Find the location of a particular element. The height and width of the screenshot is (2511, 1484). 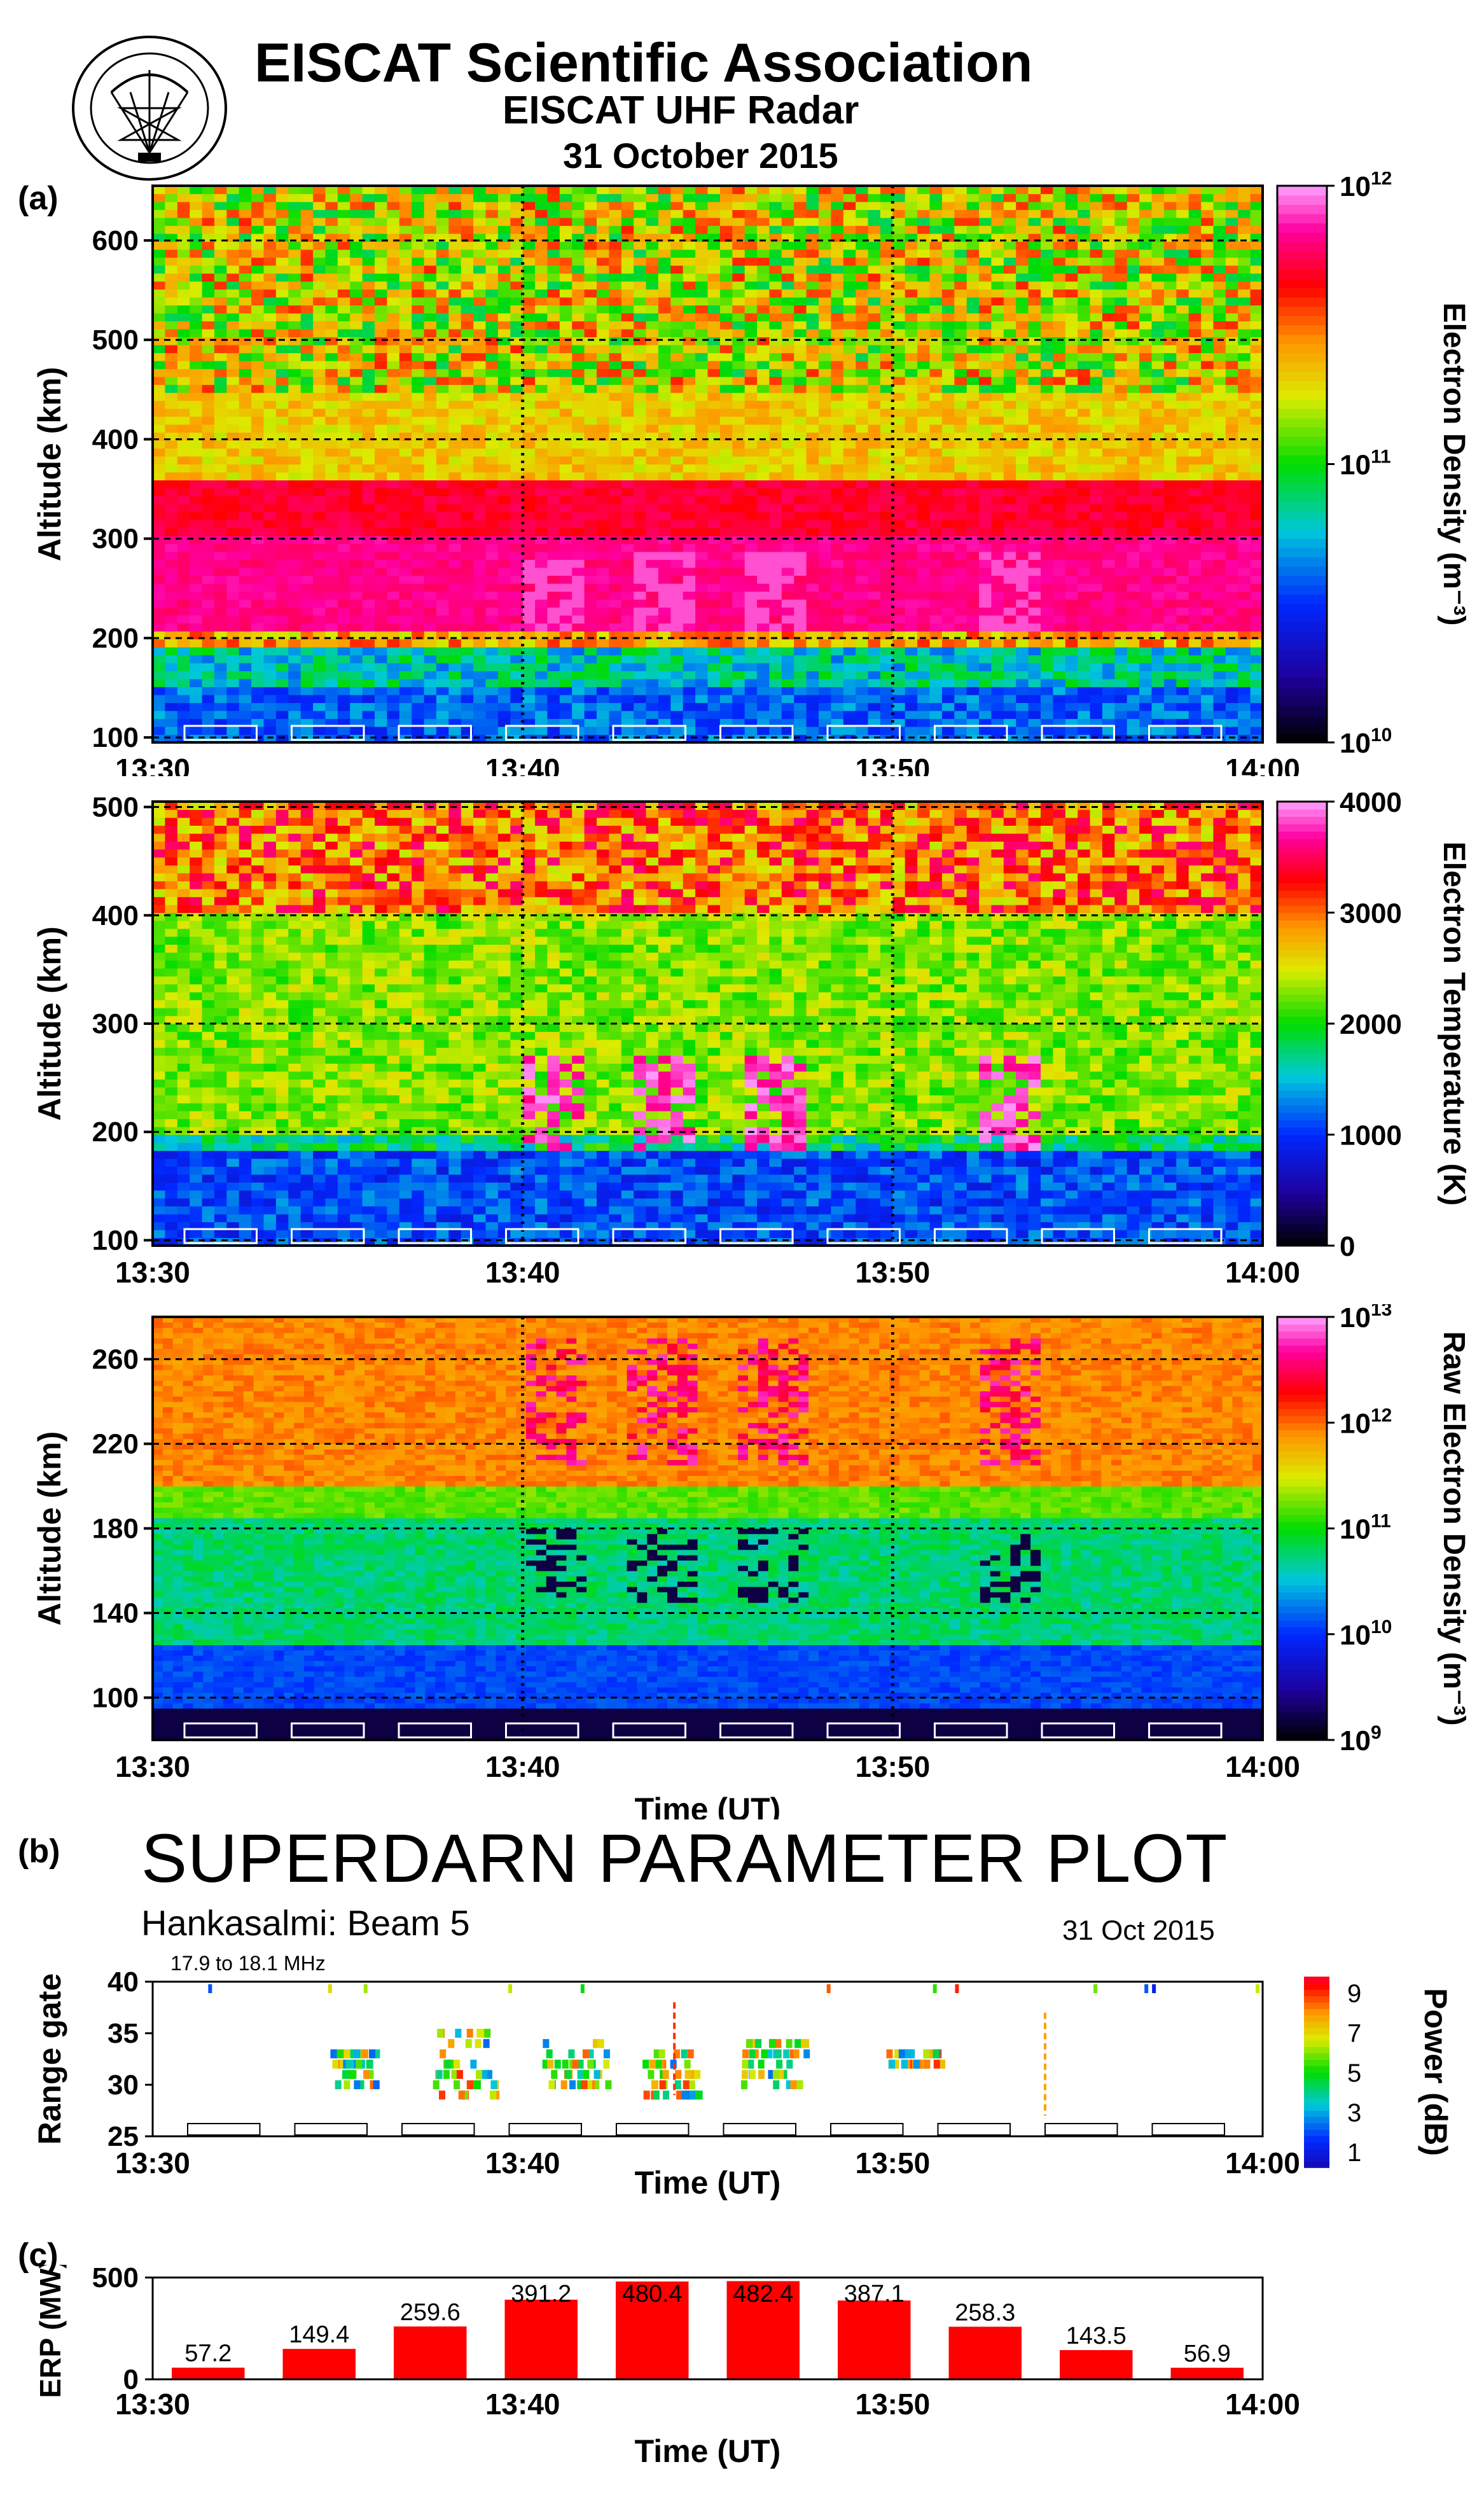

colorbar-tick-label: 0 is located at coordinates (1347, 1246).